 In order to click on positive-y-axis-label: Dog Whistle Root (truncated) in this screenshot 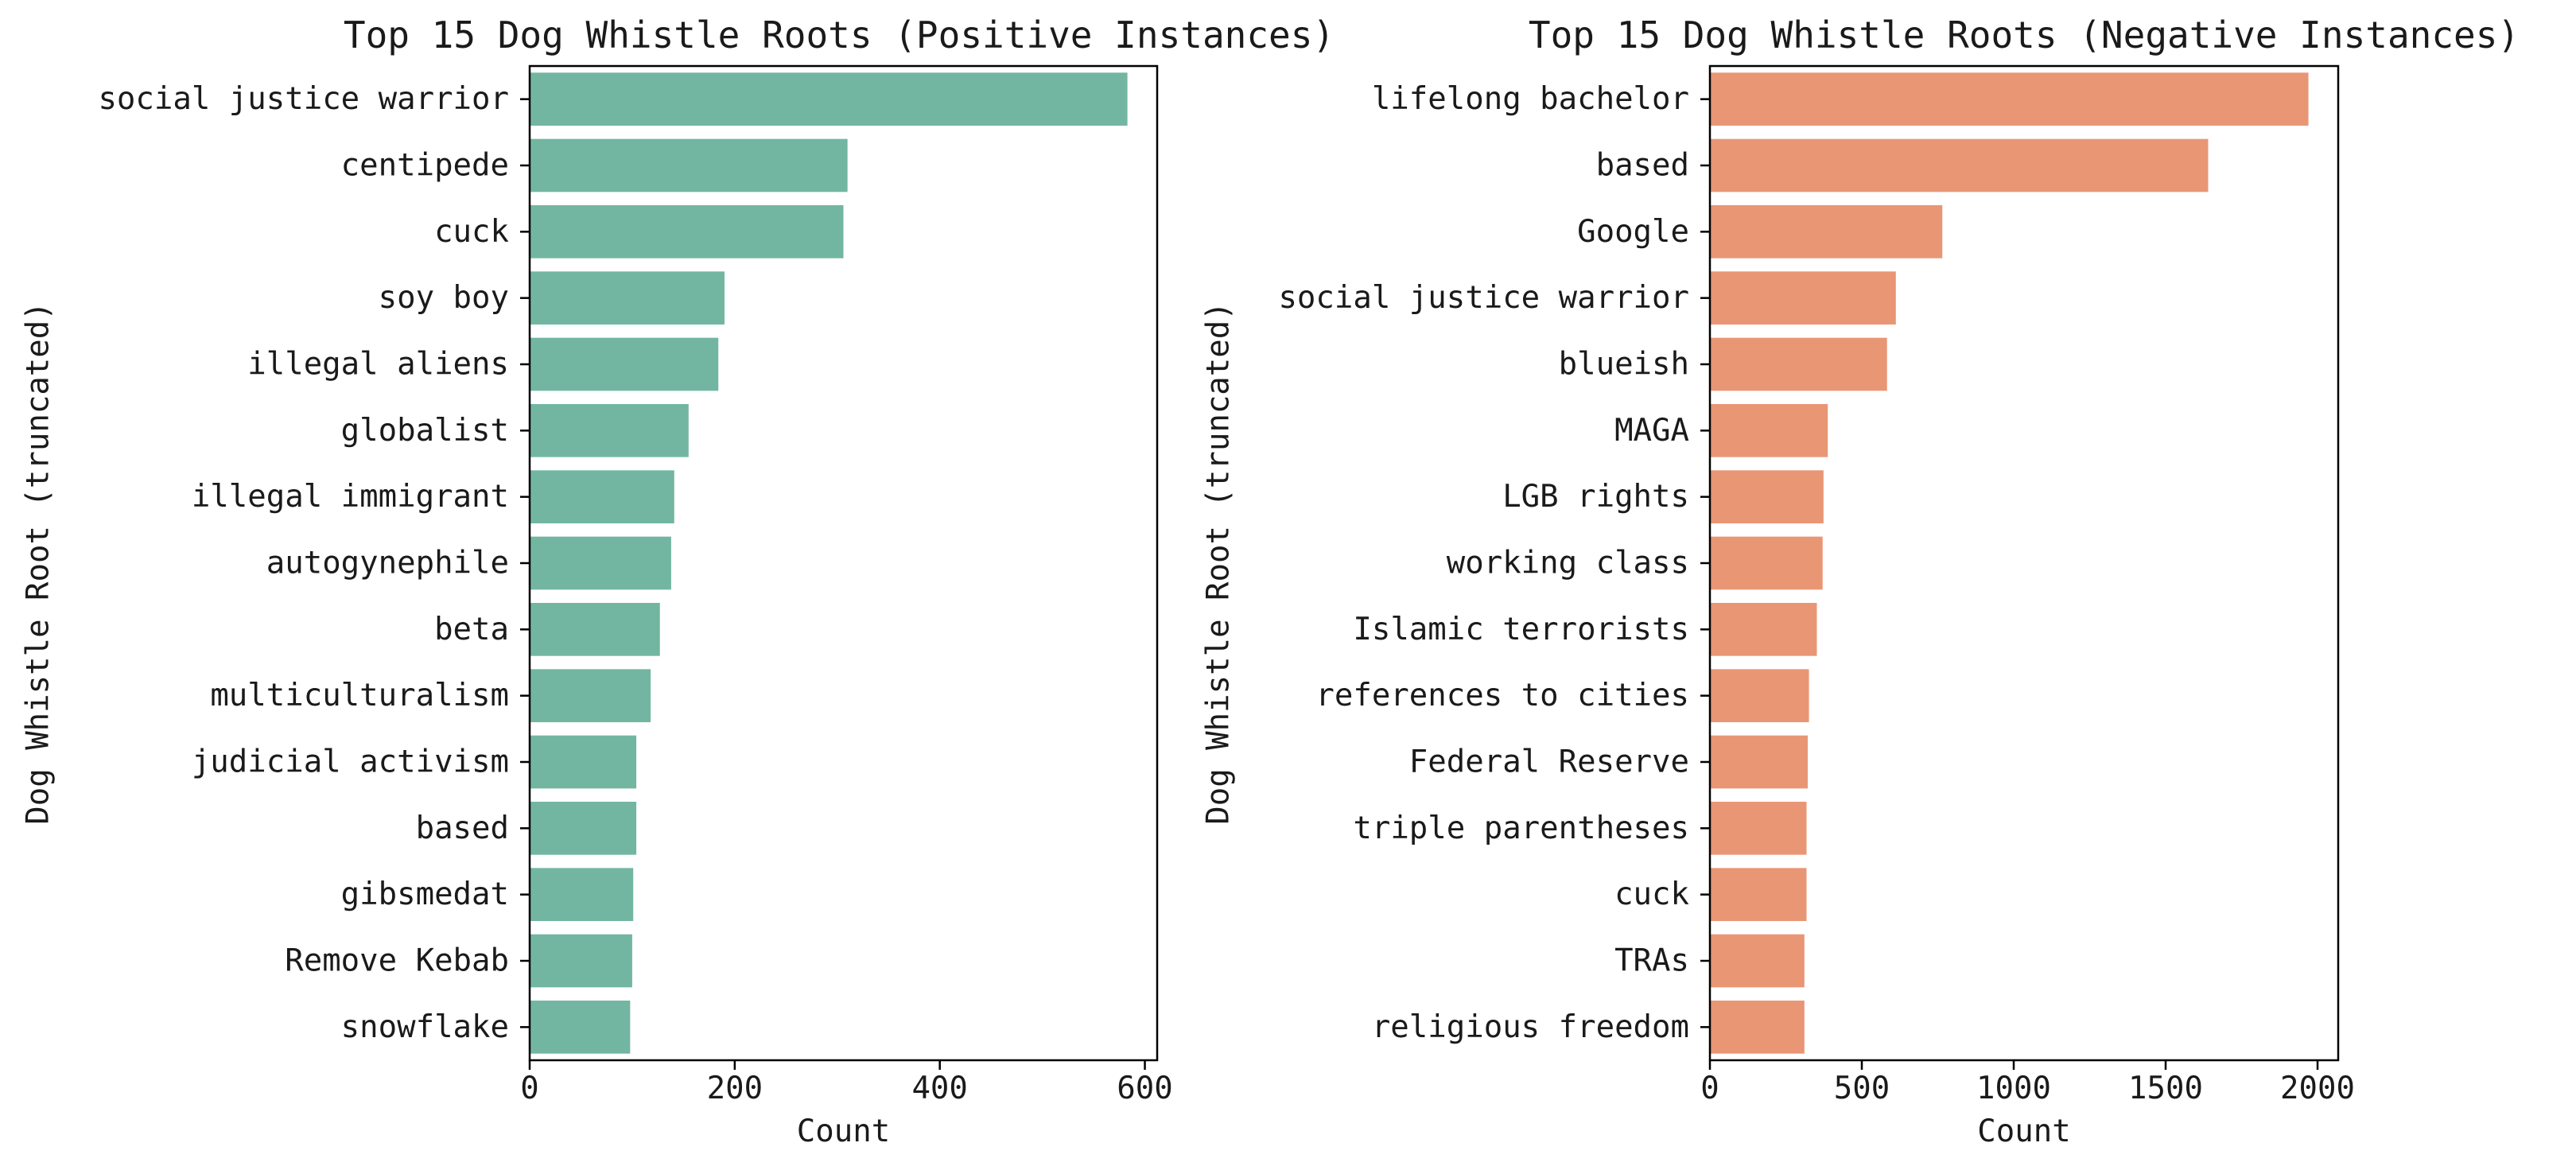, I will do `click(38, 562)`.